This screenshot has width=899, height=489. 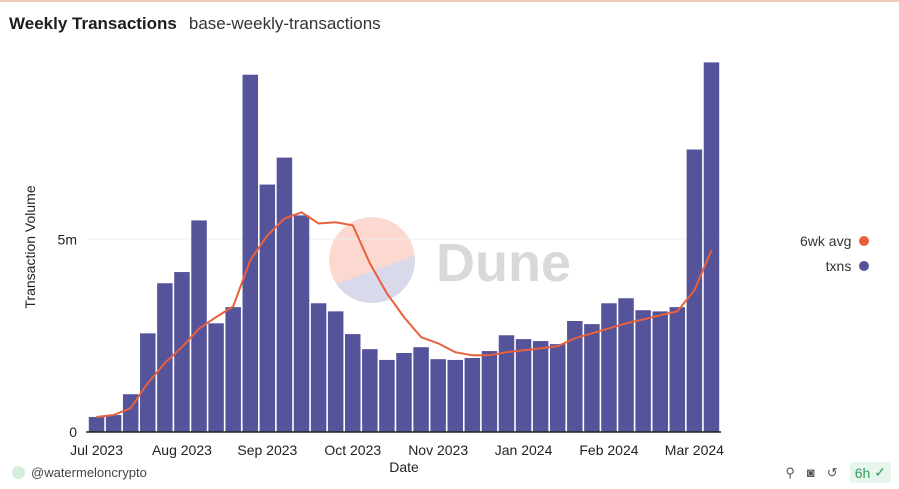 What do you see at coordinates (608, 450) in the screenshot?
I see `x-tick-label: Feb 2024` at bounding box center [608, 450].